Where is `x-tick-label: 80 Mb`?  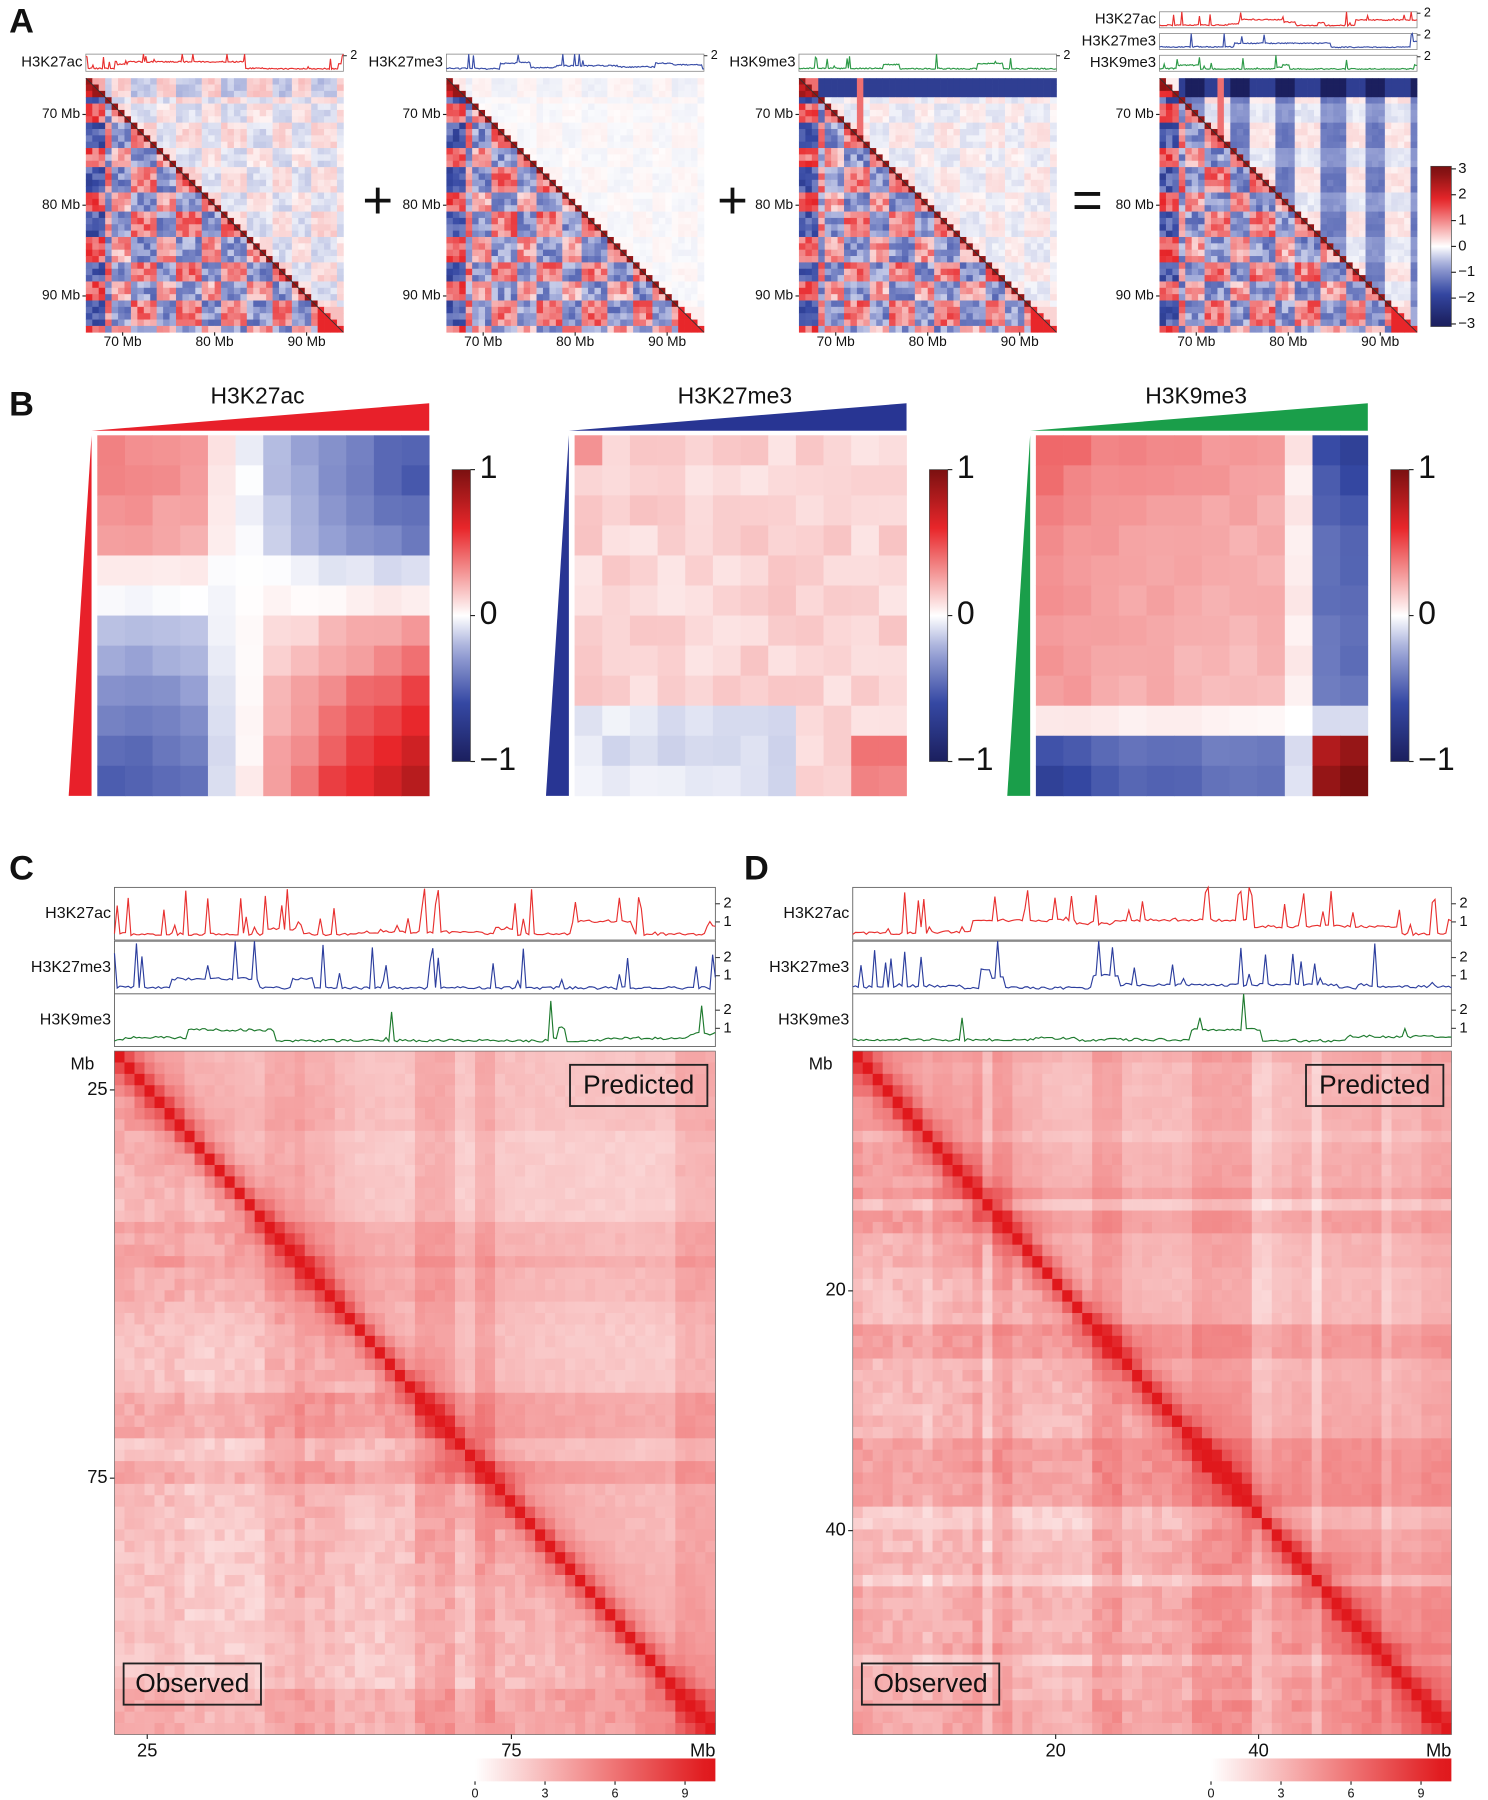
x-tick-label: 80 Mb is located at coordinates (215, 341).